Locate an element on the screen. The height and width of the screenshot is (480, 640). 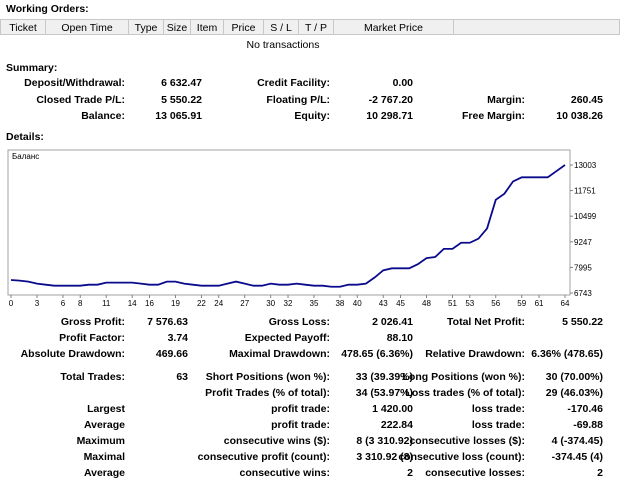
x-tick-label: 51 is located at coordinates (452, 303).